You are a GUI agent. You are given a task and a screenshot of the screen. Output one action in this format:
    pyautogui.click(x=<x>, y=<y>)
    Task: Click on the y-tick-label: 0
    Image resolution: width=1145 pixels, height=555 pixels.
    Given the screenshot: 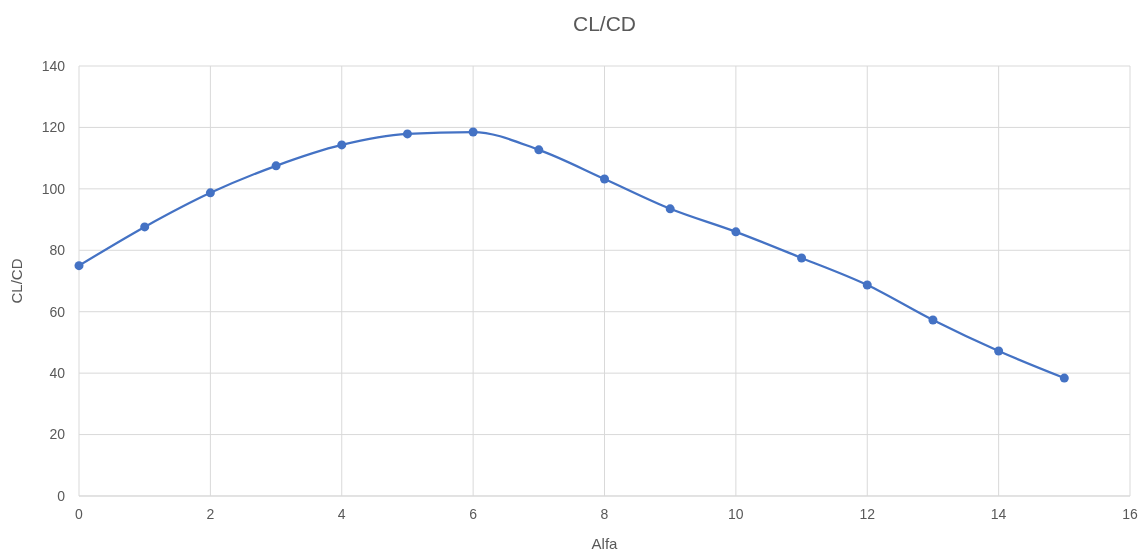 What is the action you would take?
    pyautogui.click(x=61, y=495)
    